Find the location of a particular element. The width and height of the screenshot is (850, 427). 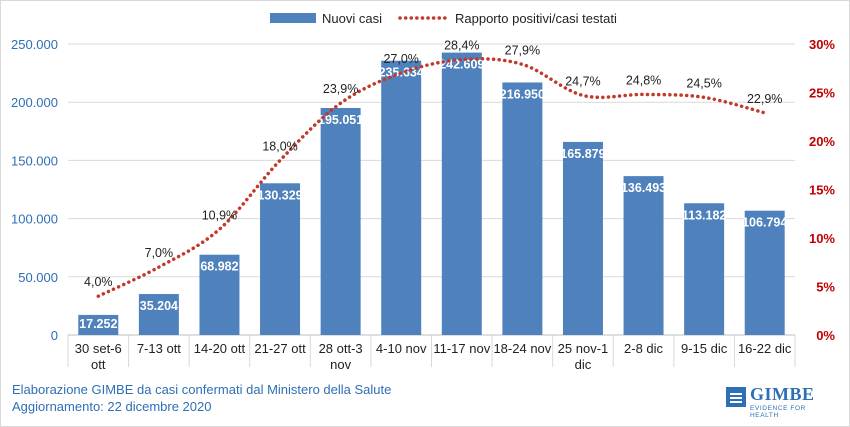

gimbe-logo: GIMBE EVIDENCE FOR HEALTH is located at coordinates (781, 401).